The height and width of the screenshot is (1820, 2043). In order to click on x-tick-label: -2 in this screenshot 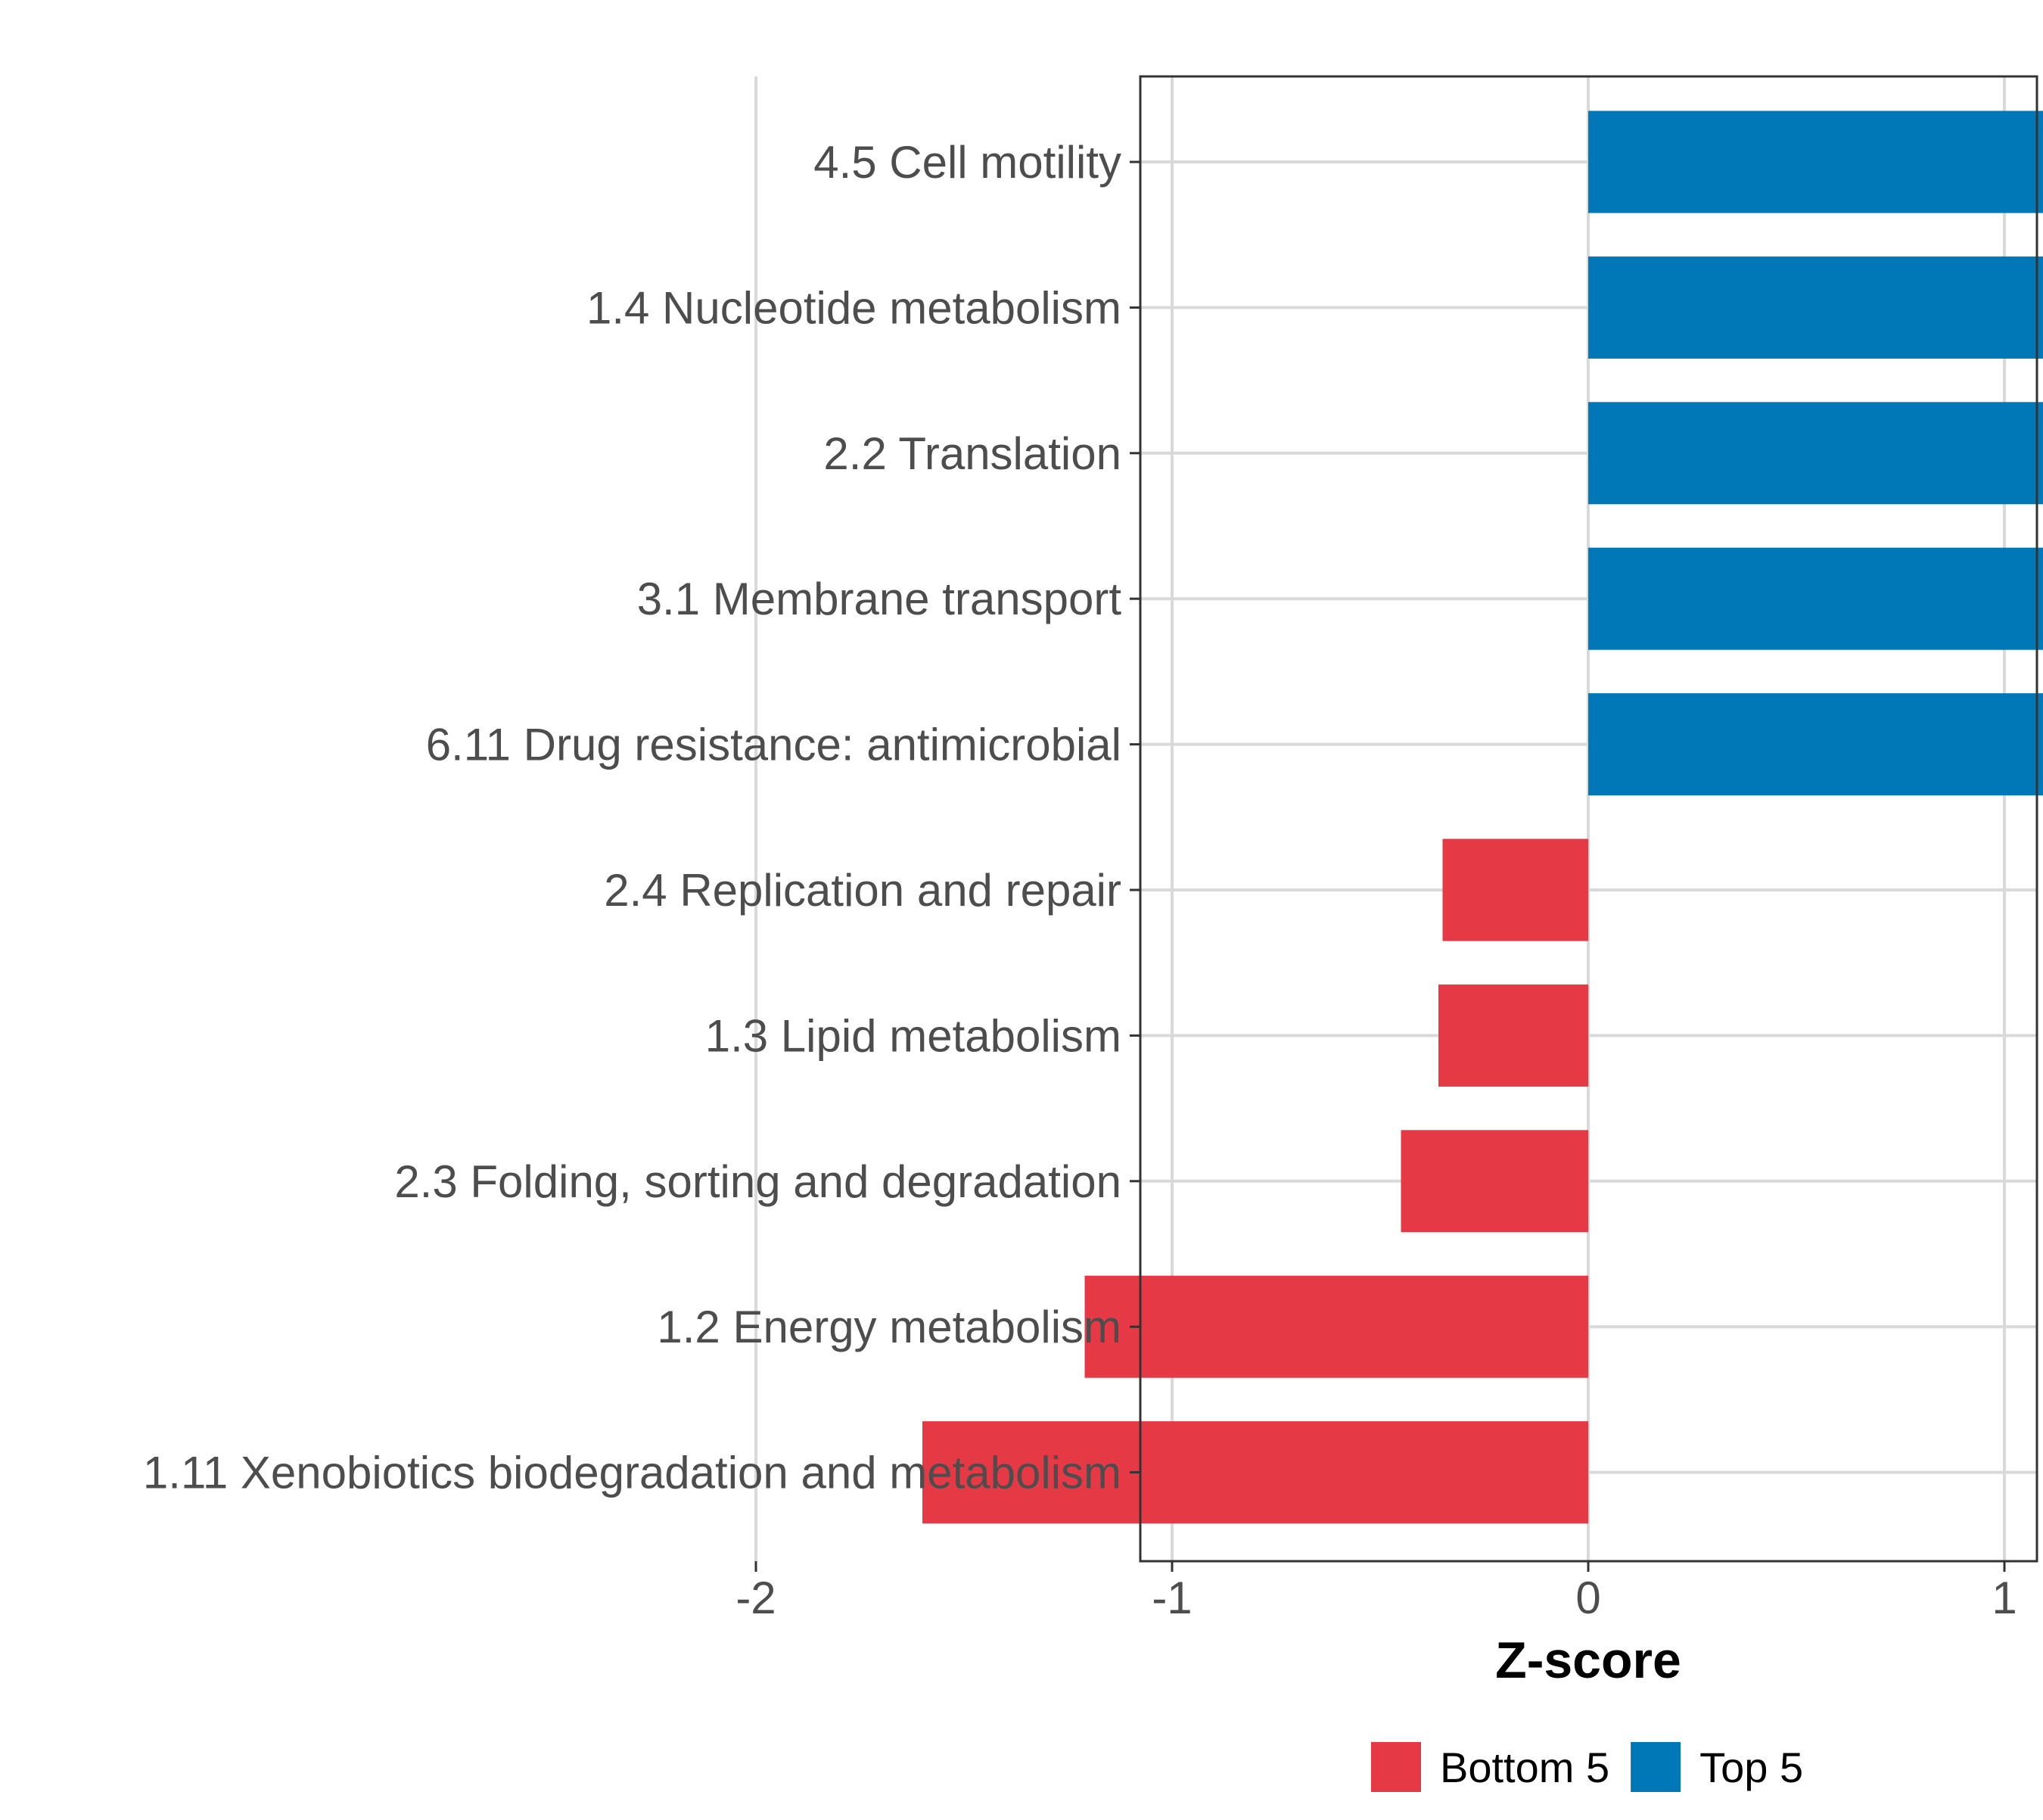, I will do `click(756, 1598)`.